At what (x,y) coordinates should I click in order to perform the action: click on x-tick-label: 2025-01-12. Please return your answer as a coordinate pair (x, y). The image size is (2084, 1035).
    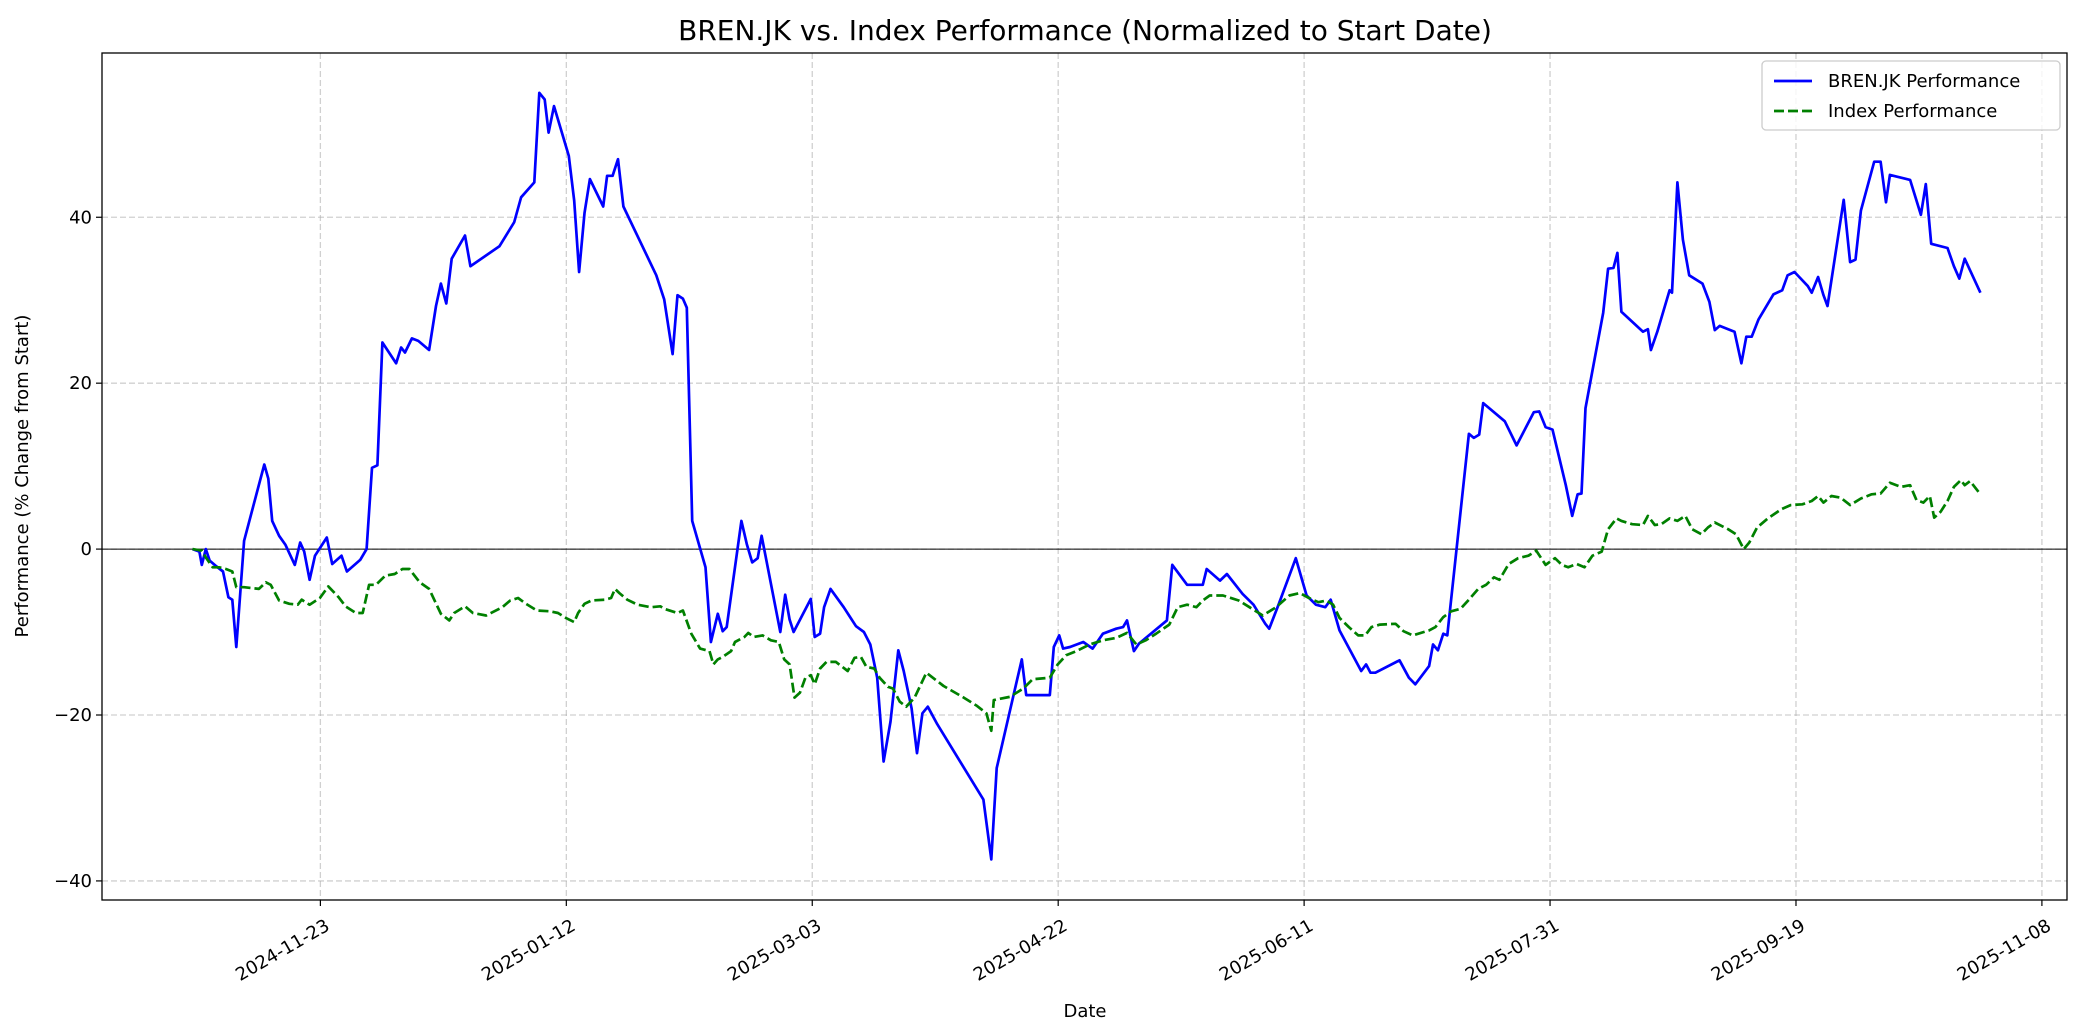
    Looking at the image, I should click on (528, 950).